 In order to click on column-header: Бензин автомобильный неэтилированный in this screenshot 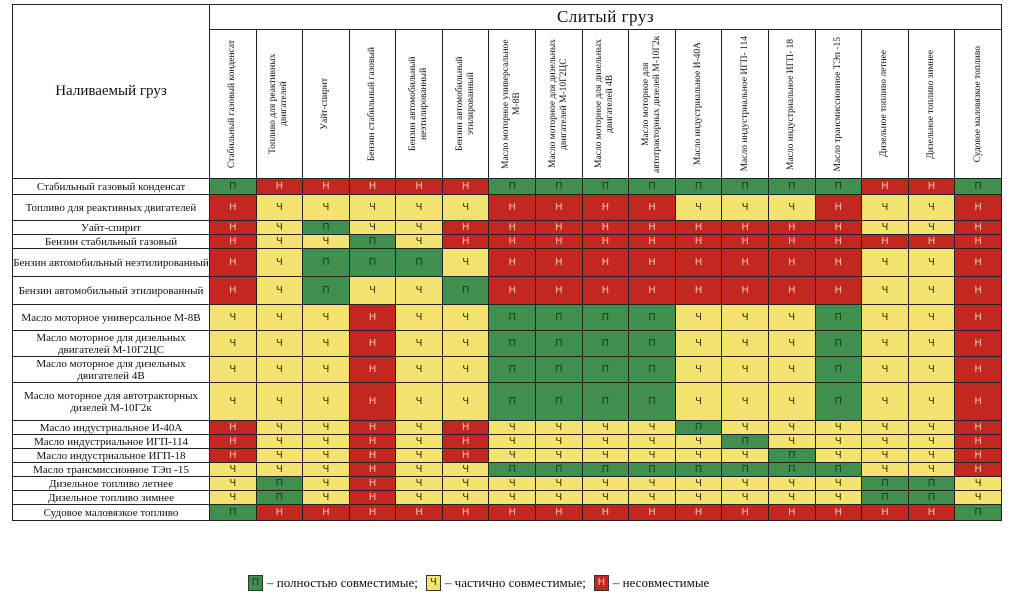, I will do `click(419, 104)`.